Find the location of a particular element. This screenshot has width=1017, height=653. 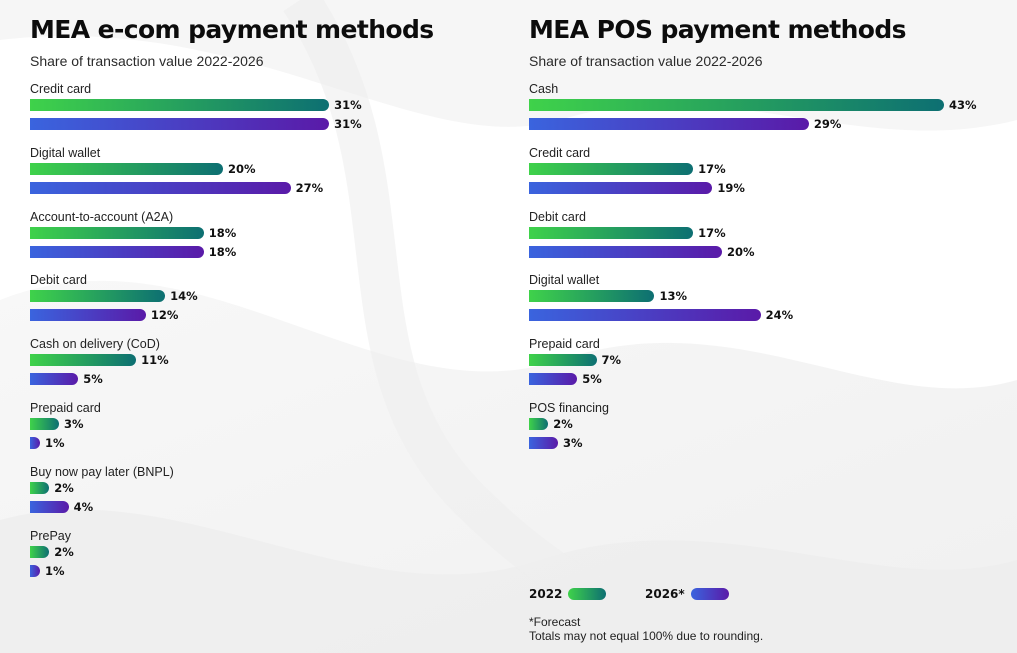

value-label-2022: 7% is located at coordinates (611, 360).